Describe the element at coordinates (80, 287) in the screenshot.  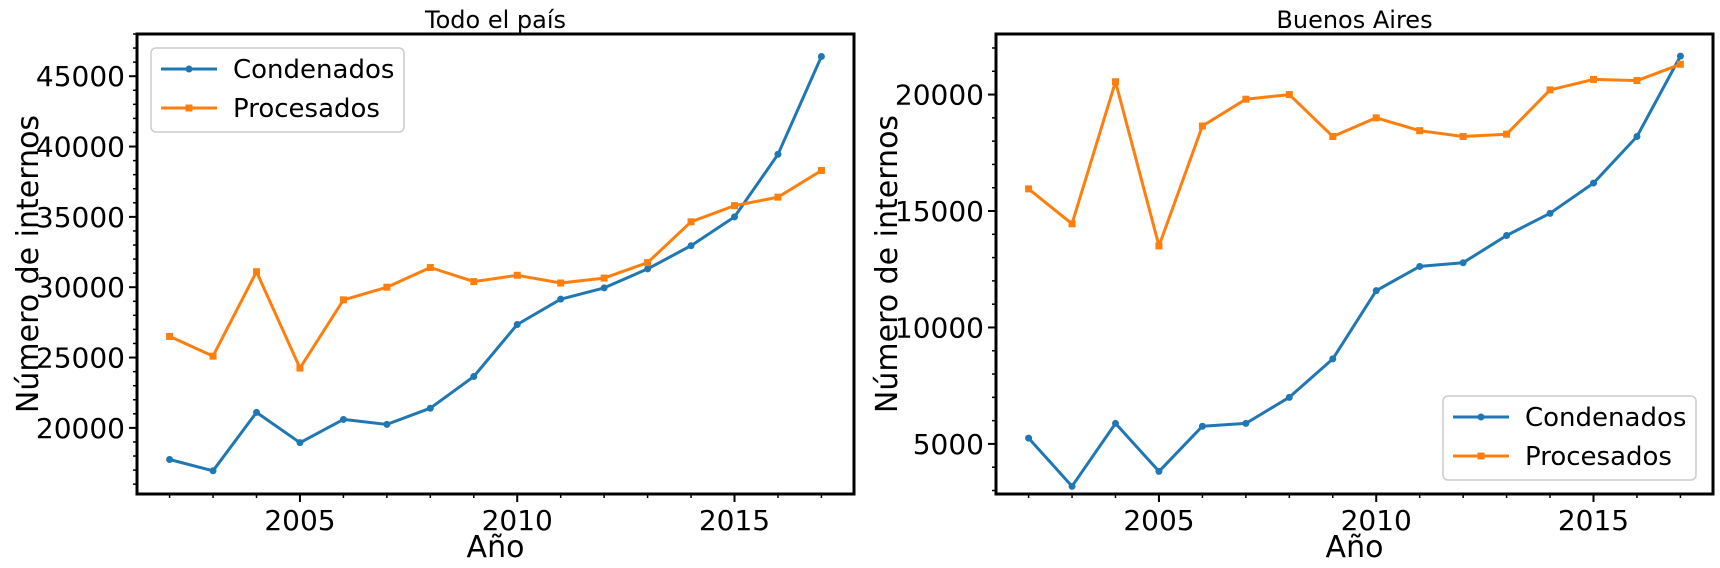
I see `y-tick-label: 30000` at that location.